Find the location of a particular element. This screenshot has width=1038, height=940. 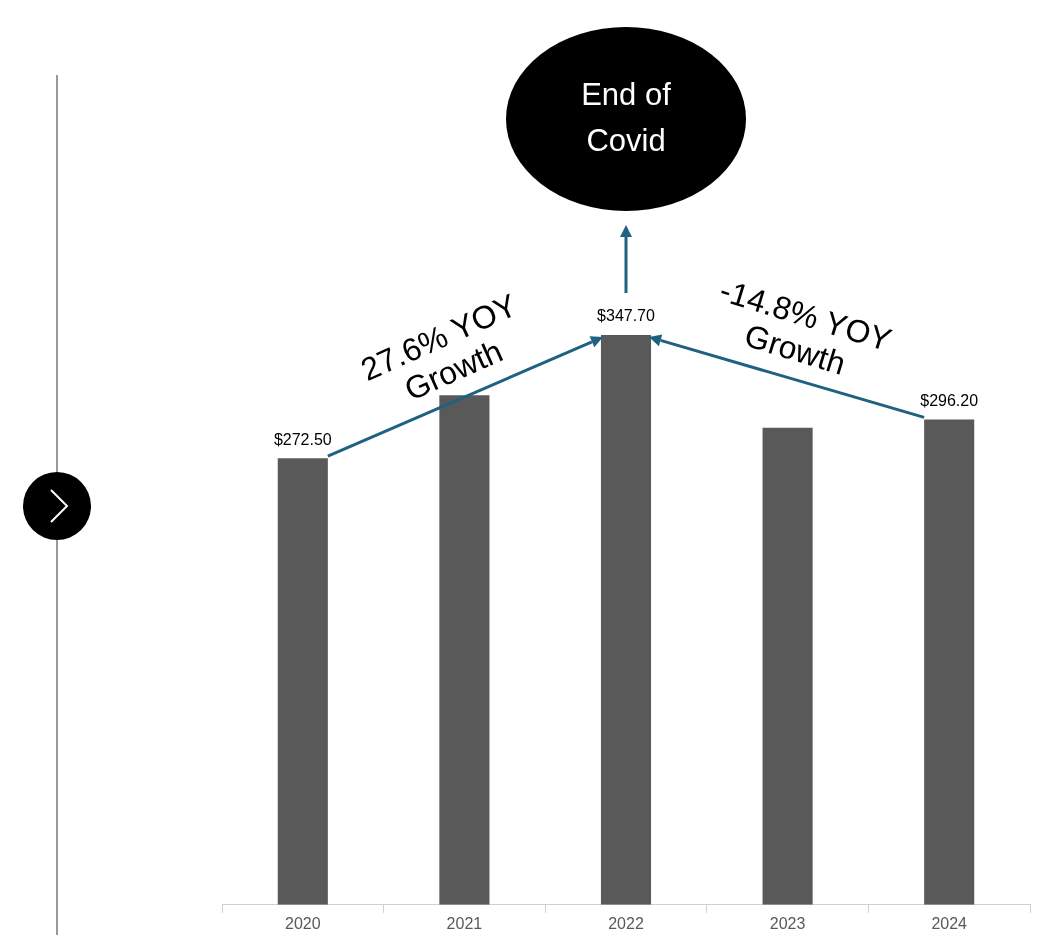

x-tick-label: 2022 is located at coordinates (626, 923).